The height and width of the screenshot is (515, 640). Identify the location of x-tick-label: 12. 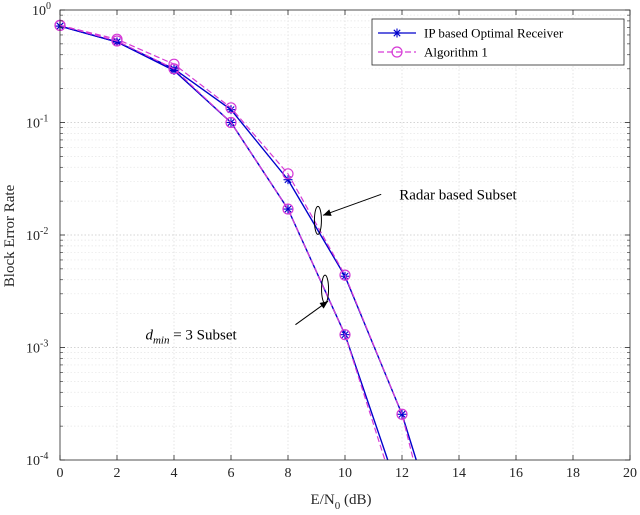
(402, 473).